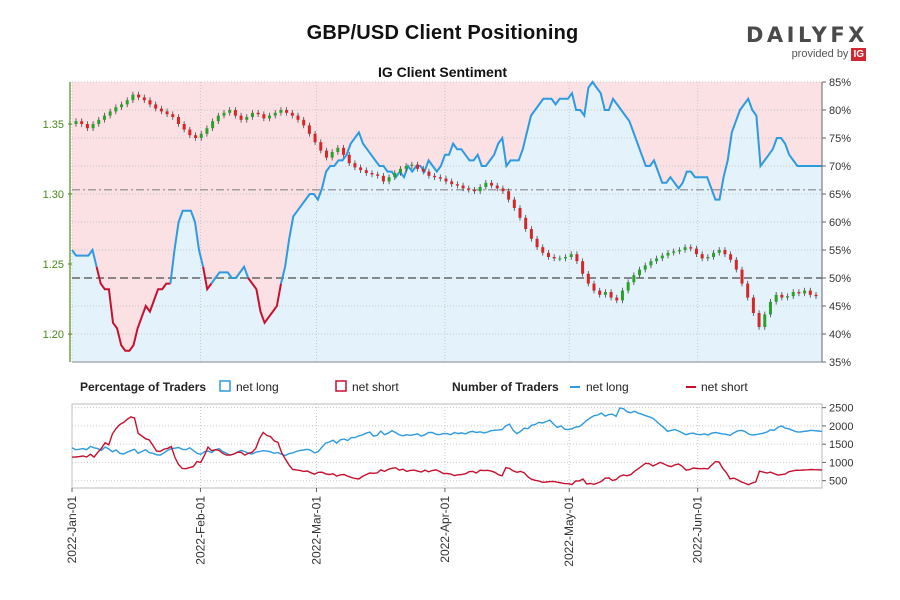 The height and width of the screenshot is (600, 900). What do you see at coordinates (840, 363) in the screenshot?
I see `right-axis-tick-label: 35%` at bounding box center [840, 363].